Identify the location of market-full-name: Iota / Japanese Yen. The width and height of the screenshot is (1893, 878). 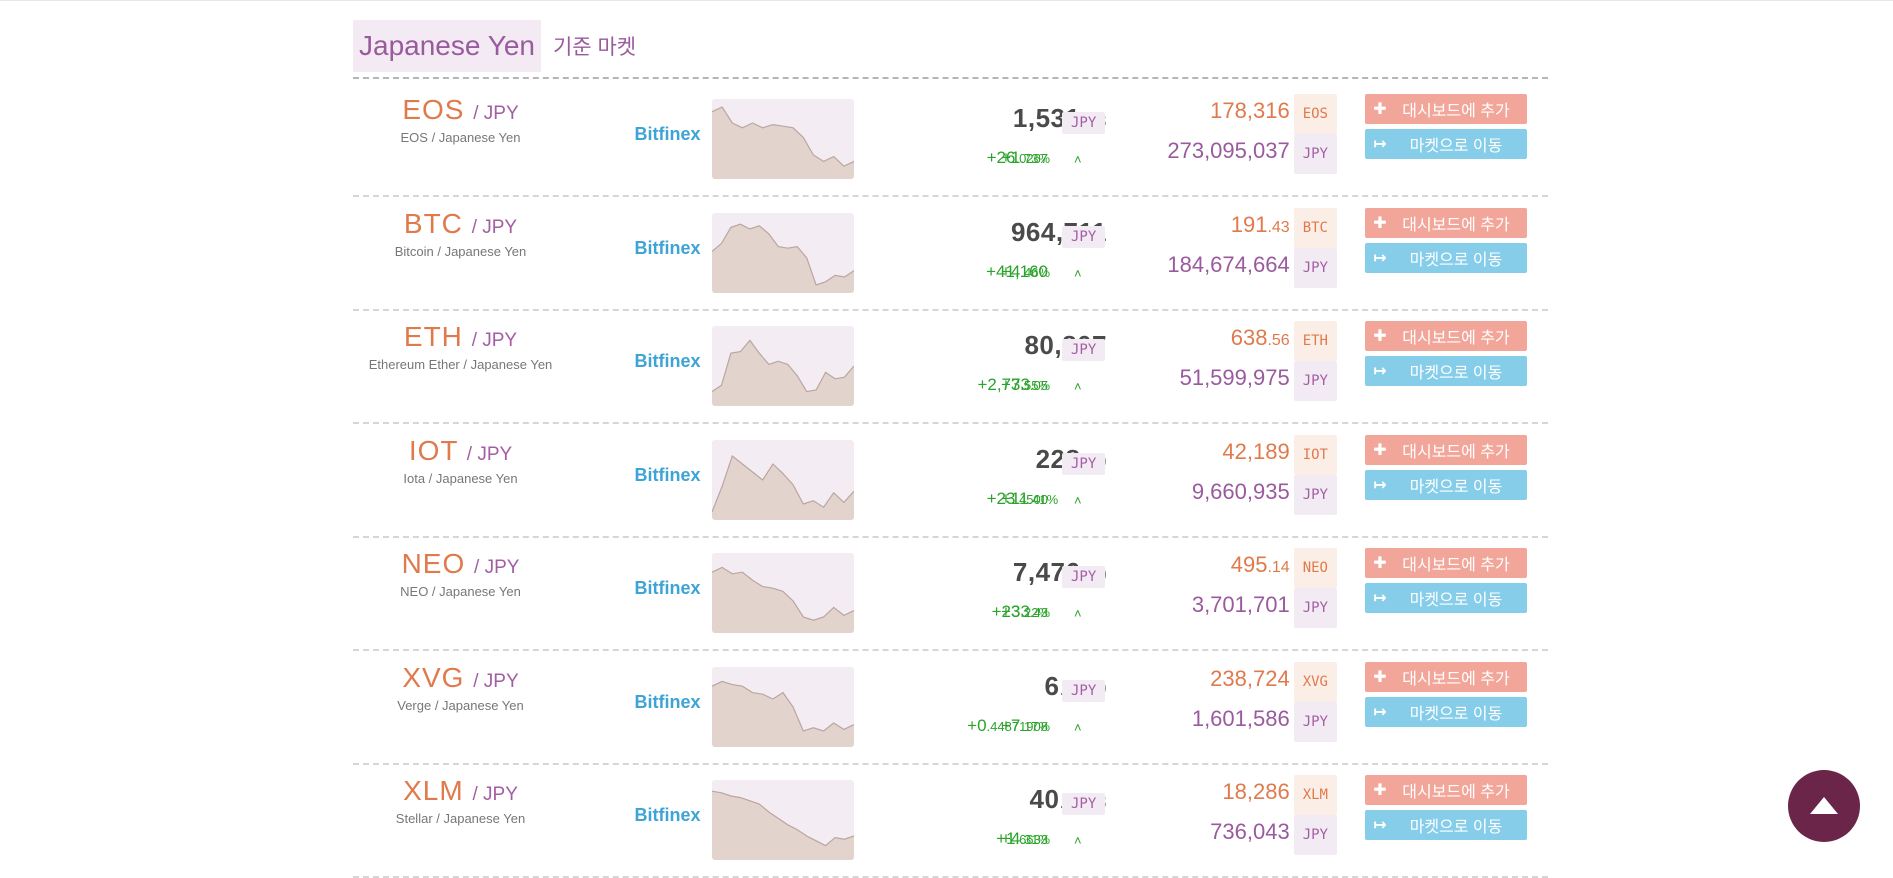
(460, 478).